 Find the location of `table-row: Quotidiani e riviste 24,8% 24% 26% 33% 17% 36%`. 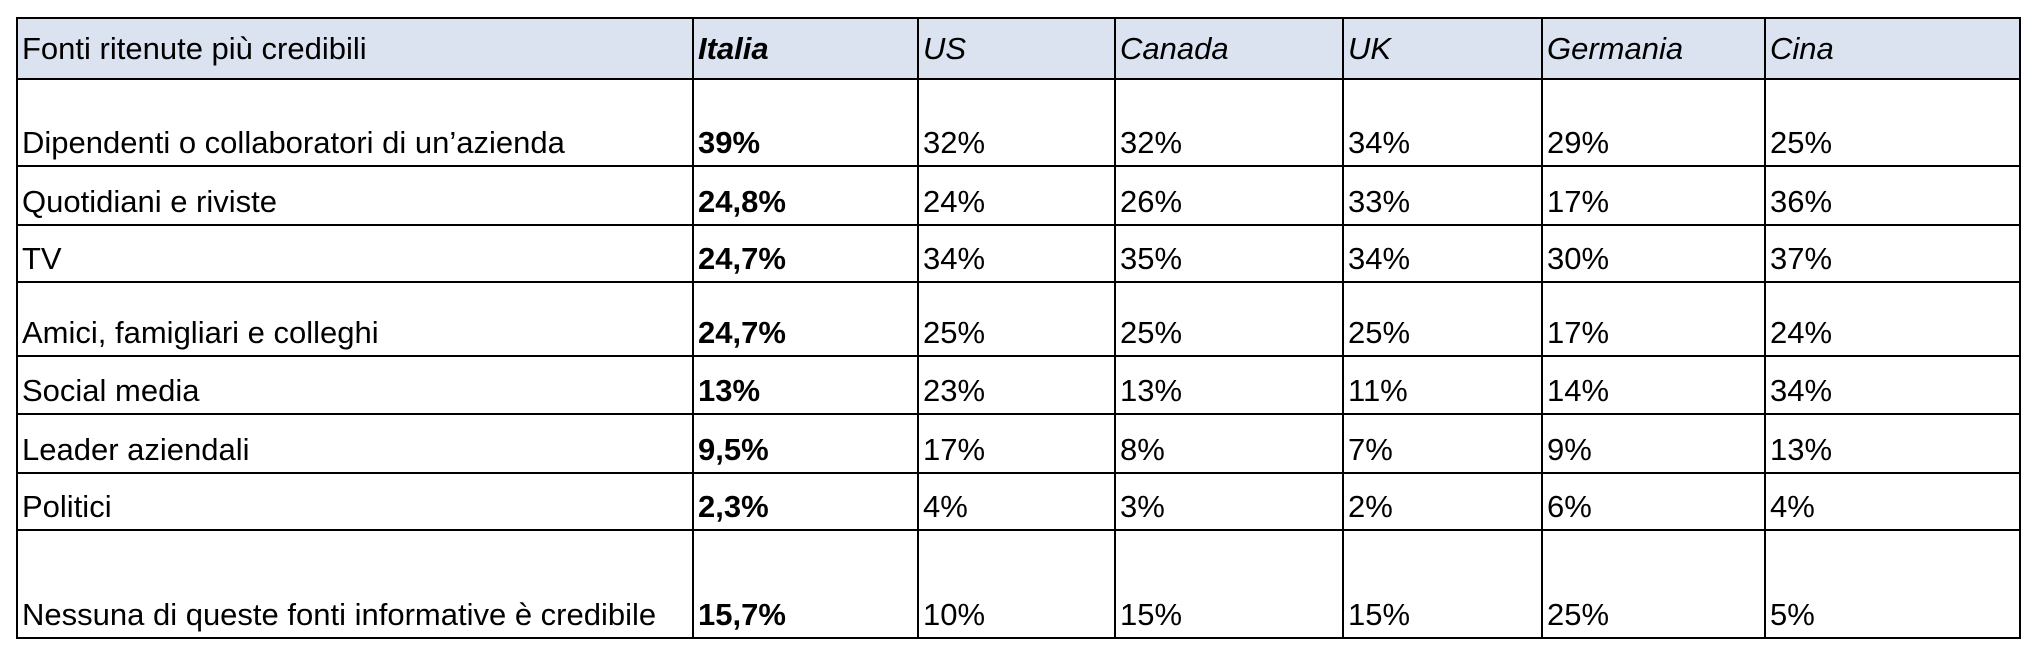

table-row: Quotidiani e riviste 24,8% 24% 26% 33% 17% 36% is located at coordinates (1018, 195).